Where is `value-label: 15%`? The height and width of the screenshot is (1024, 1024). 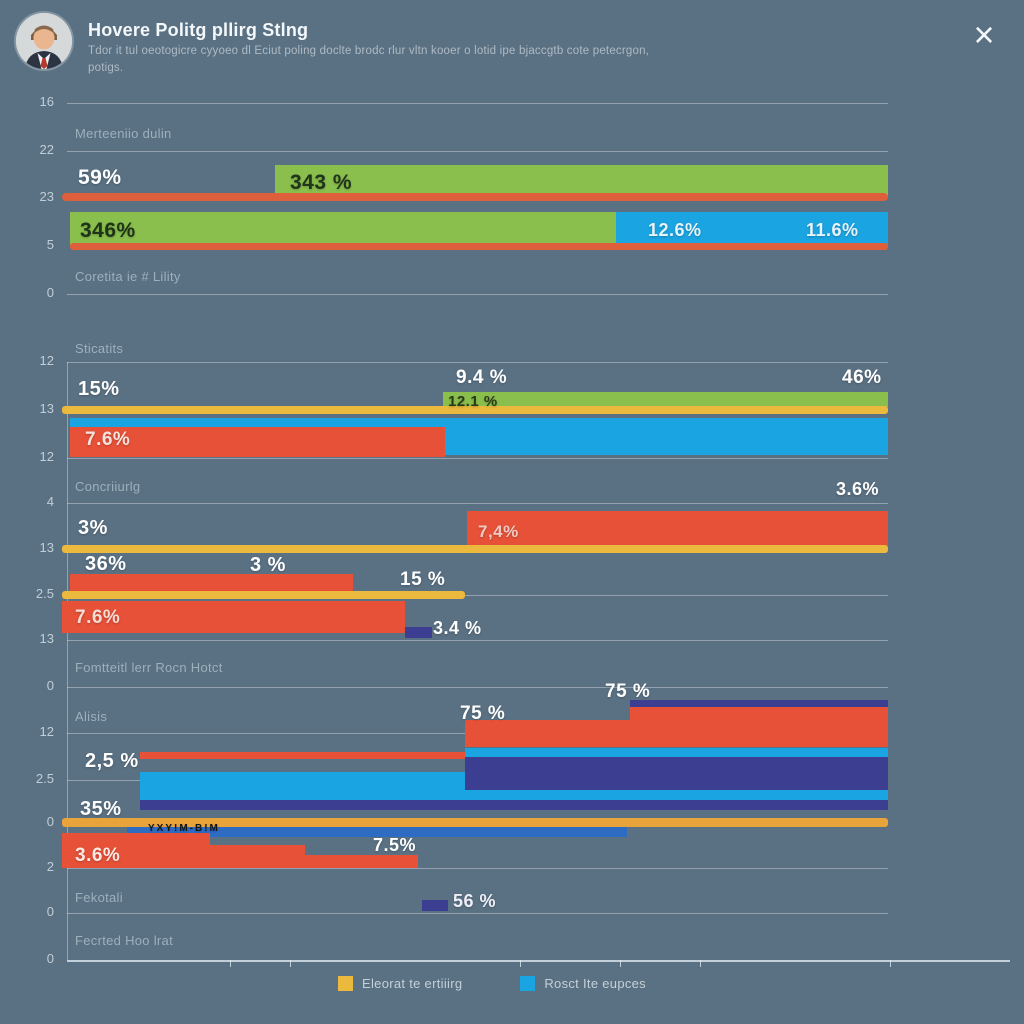 value-label: 15% is located at coordinates (99, 389).